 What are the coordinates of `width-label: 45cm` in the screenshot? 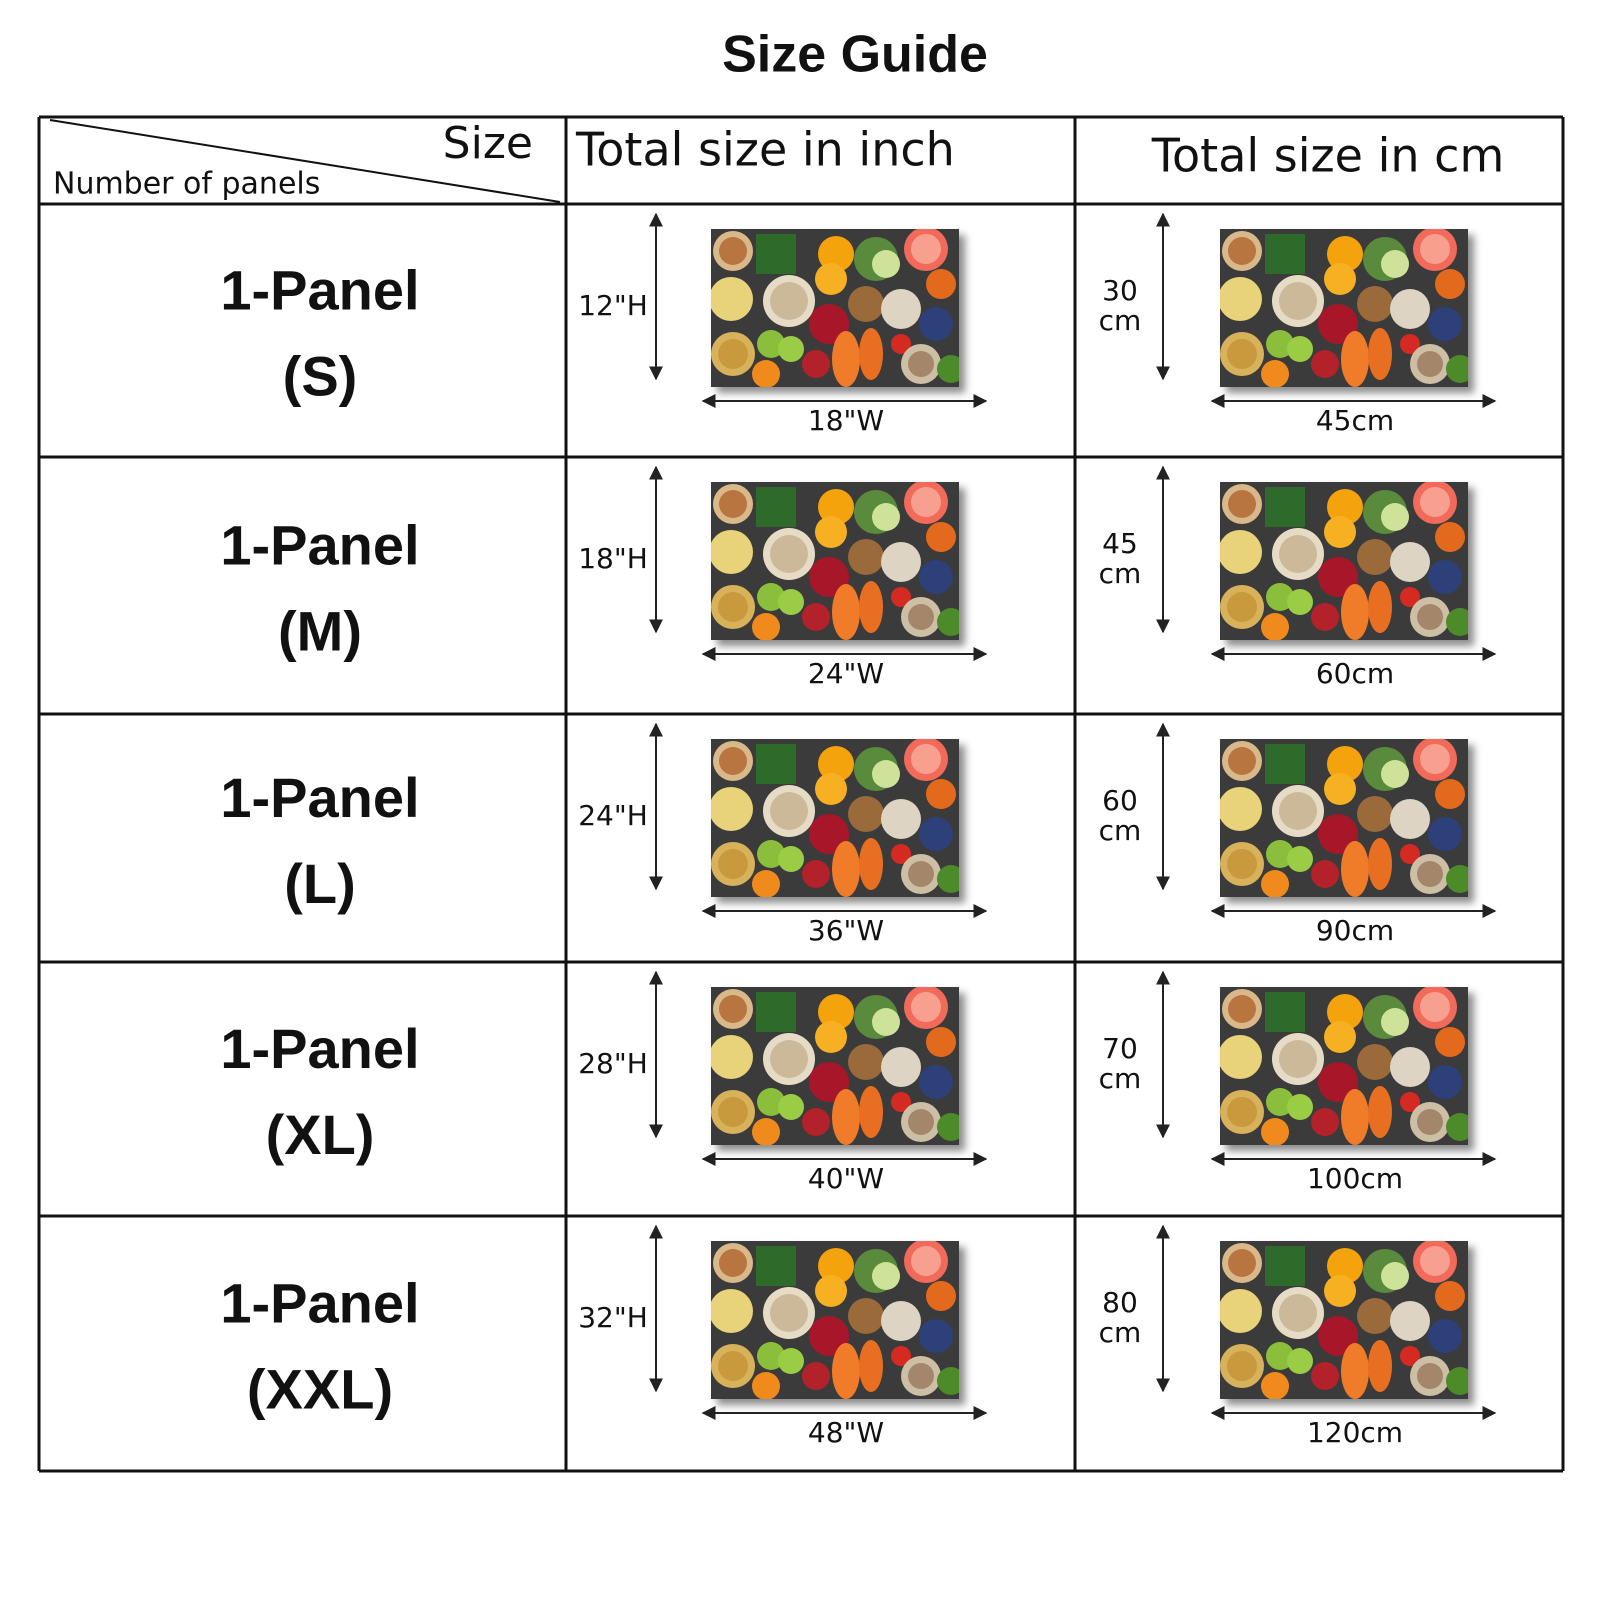 It's located at (1355, 420).